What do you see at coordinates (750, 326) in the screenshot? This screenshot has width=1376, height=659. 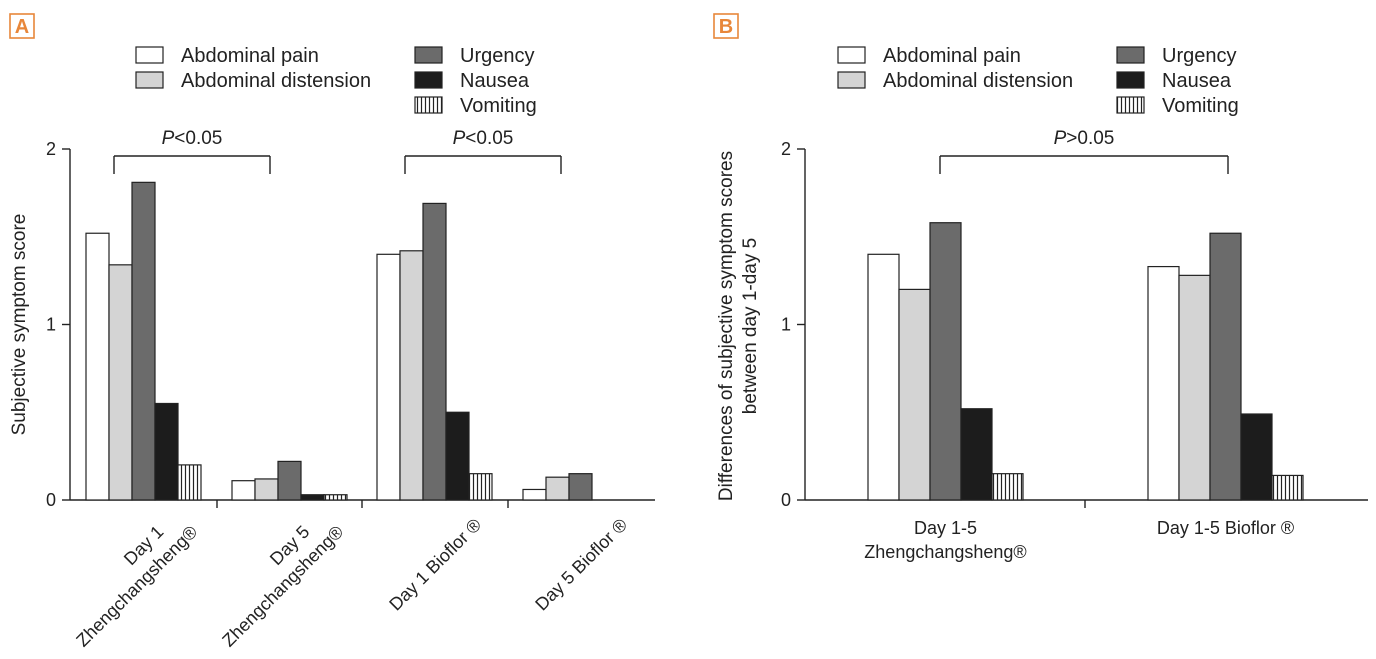 I see `y-axis-label-line: between day 1-day 5` at bounding box center [750, 326].